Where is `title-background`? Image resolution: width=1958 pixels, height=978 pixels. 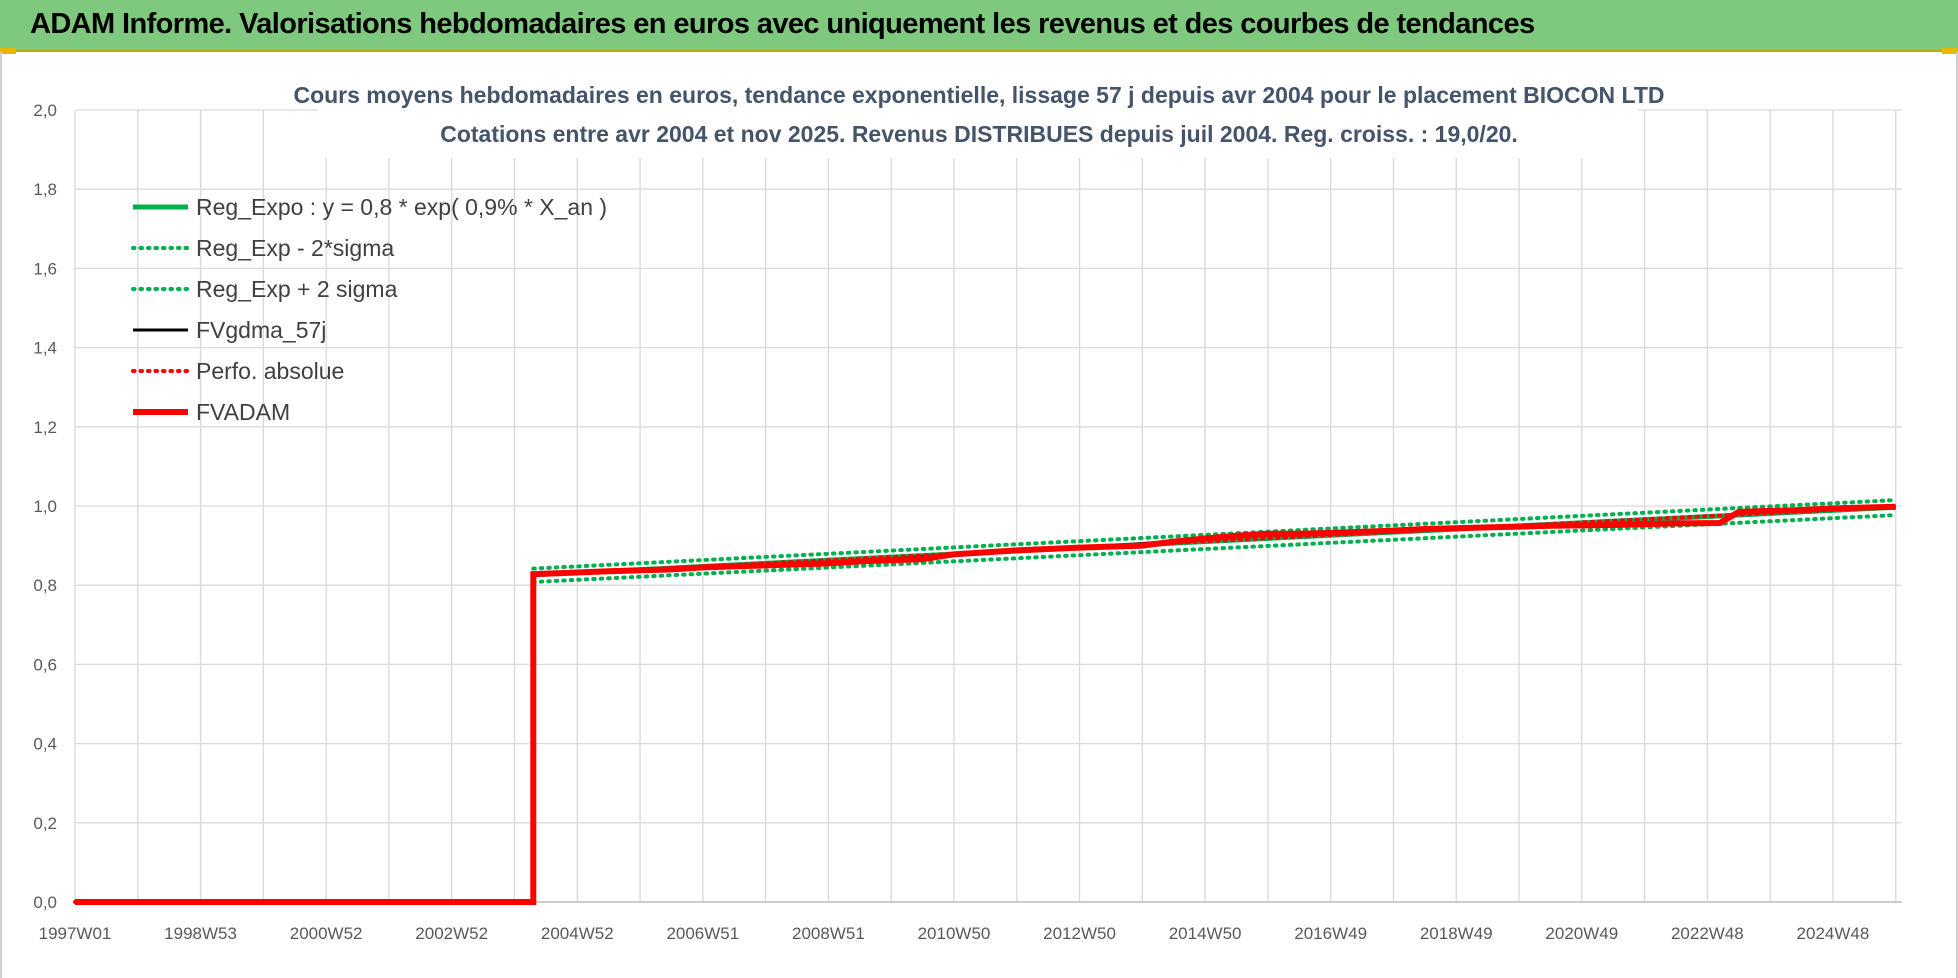 title-background is located at coordinates (978, 116).